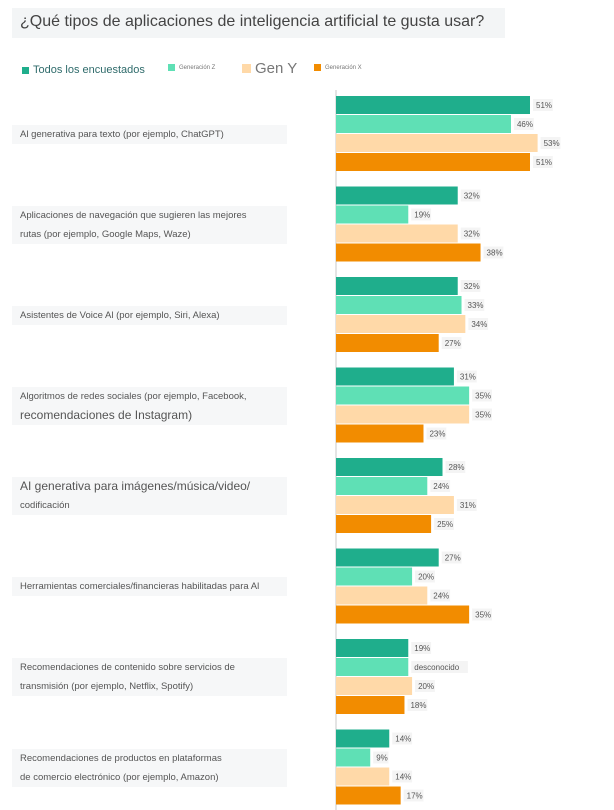 The image size is (614, 810). I want to click on legend-item-2: Gen Y, so click(269, 68).